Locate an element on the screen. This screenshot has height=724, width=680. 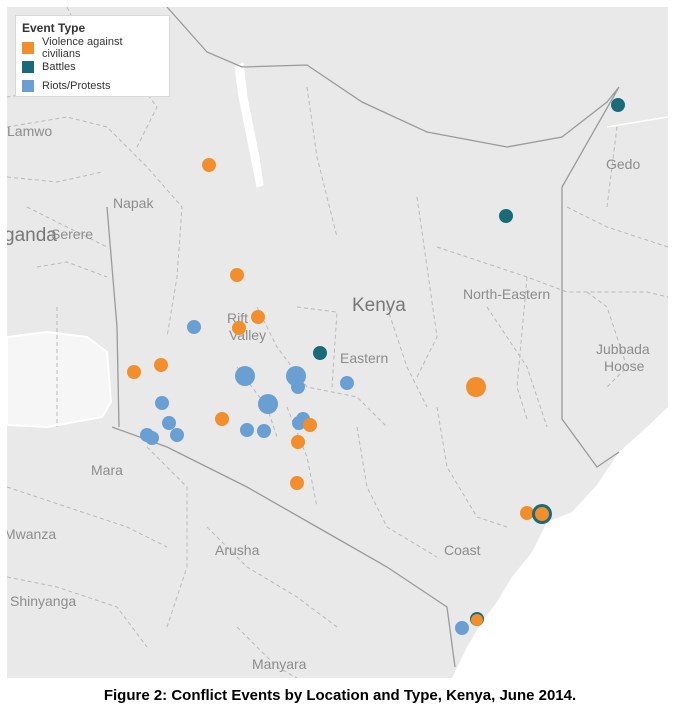
place-coast: Coast is located at coordinates (462, 550).